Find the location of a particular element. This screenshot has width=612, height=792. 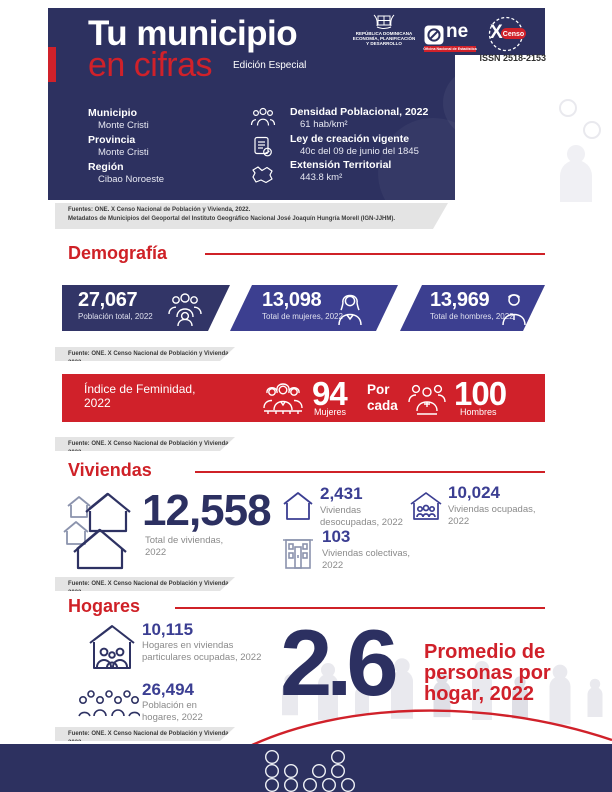

stat-value: 40c del 09 de junio del 1845 is located at coordinates (359, 151).